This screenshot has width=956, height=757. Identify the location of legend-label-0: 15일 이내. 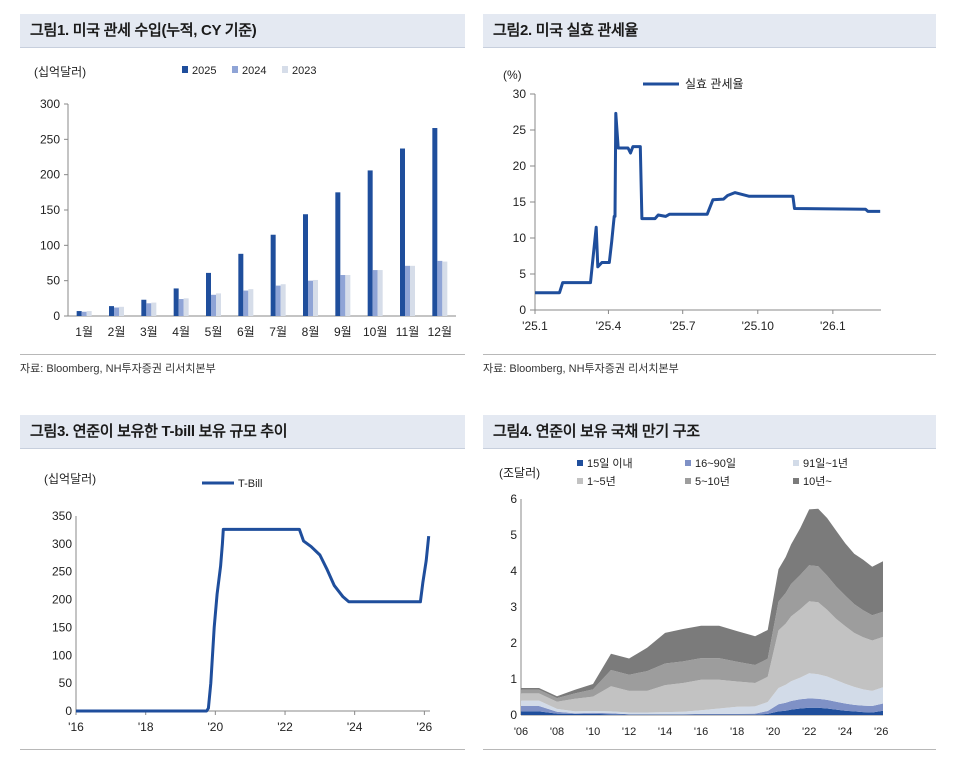
(610, 463).